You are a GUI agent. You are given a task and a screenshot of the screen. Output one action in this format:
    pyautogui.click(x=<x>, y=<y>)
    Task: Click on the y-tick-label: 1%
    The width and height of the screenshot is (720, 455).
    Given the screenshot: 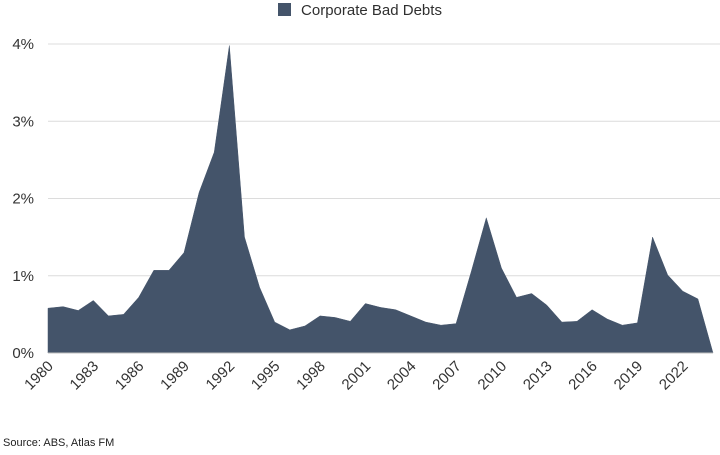 What is the action you would take?
    pyautogui.click(x=23, y=276)
    